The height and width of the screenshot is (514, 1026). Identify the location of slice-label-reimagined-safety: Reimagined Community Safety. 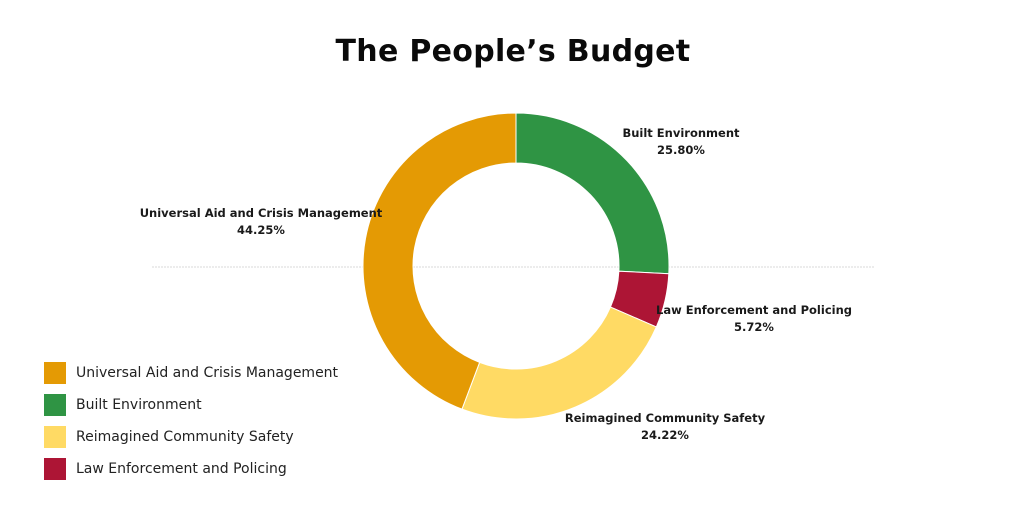
(665, 418).